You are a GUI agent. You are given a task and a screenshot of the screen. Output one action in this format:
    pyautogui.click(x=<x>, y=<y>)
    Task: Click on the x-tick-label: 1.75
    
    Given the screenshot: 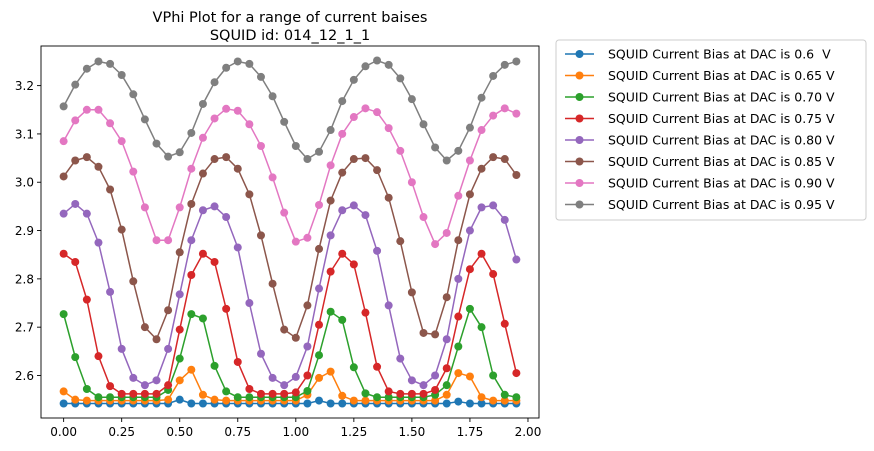 What is the action you would take?
    pyautogui.click(x=470, y=432)
    